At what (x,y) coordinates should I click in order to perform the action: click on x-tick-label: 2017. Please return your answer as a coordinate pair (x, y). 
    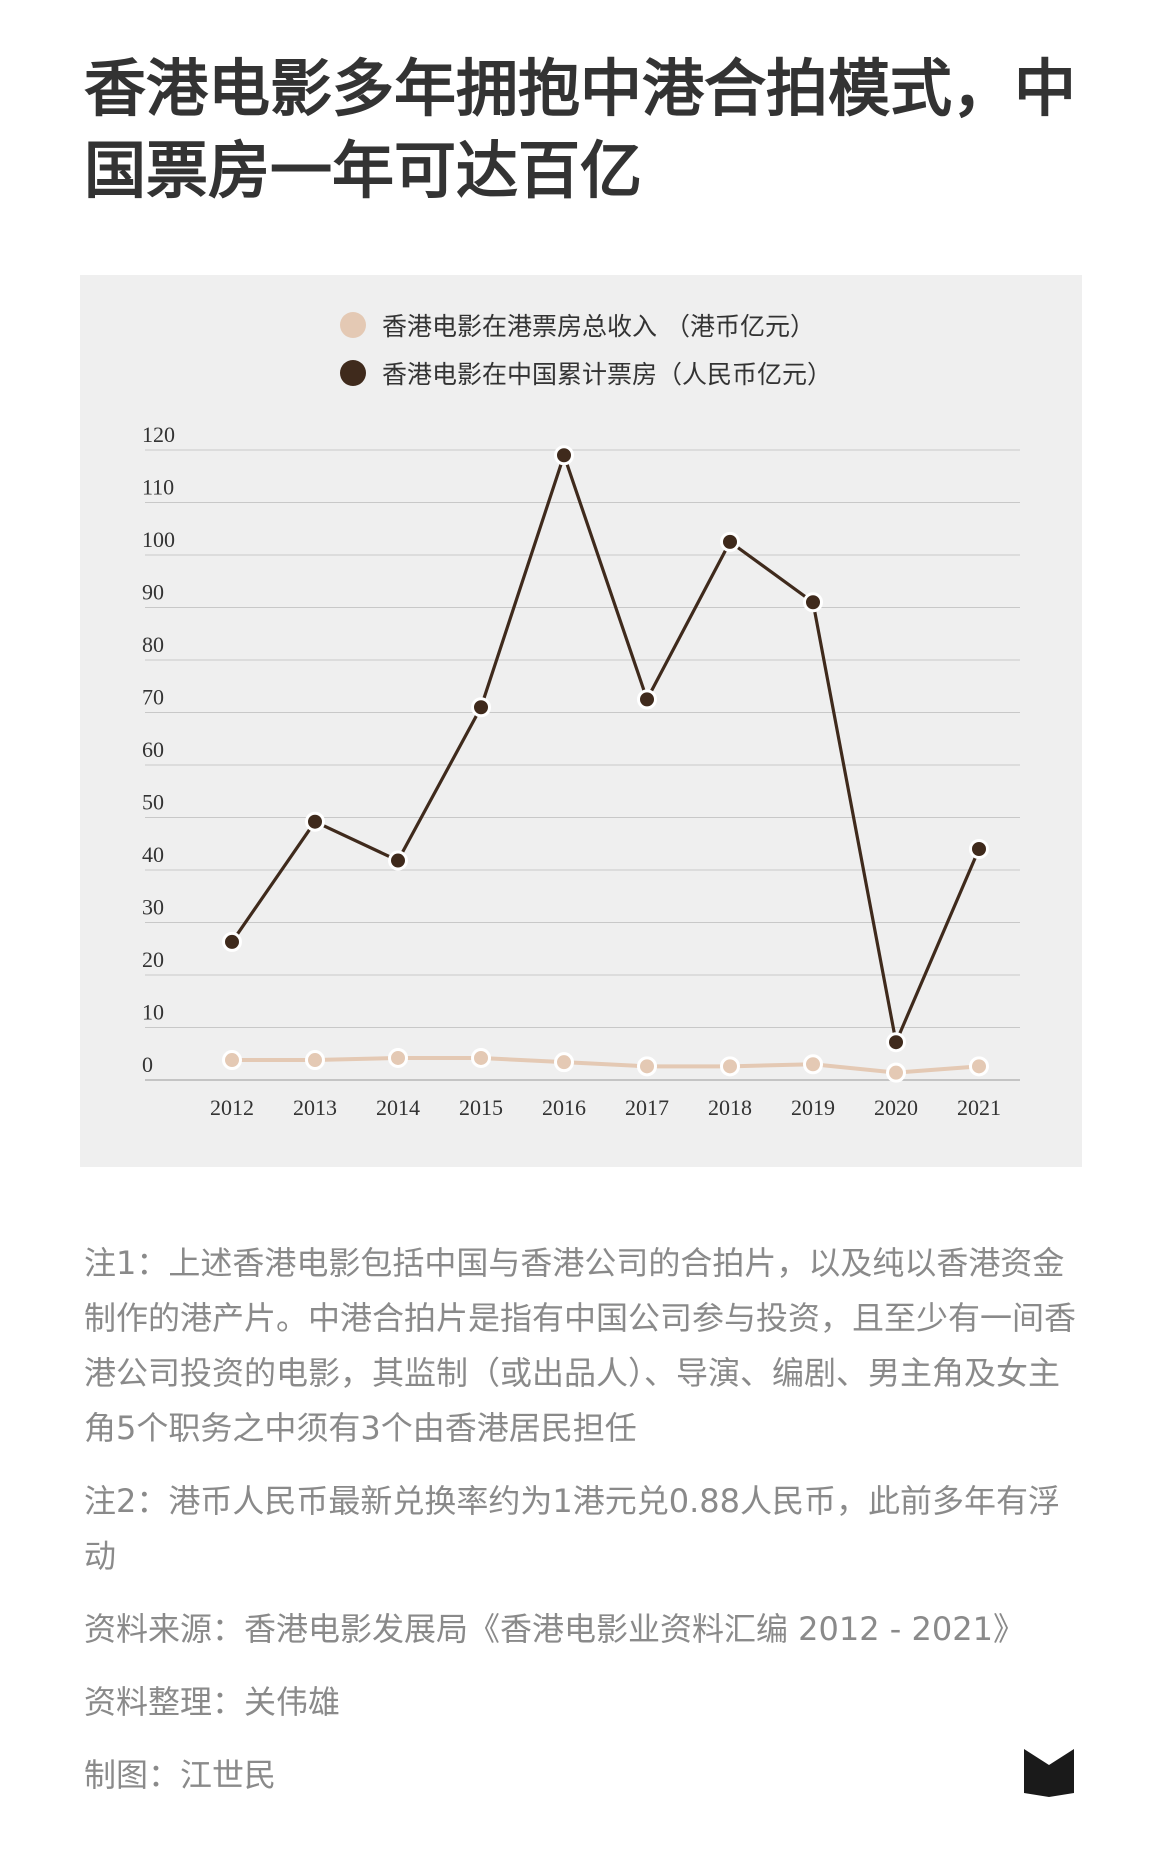
    Looking at the image, I should click on (647, 1107).